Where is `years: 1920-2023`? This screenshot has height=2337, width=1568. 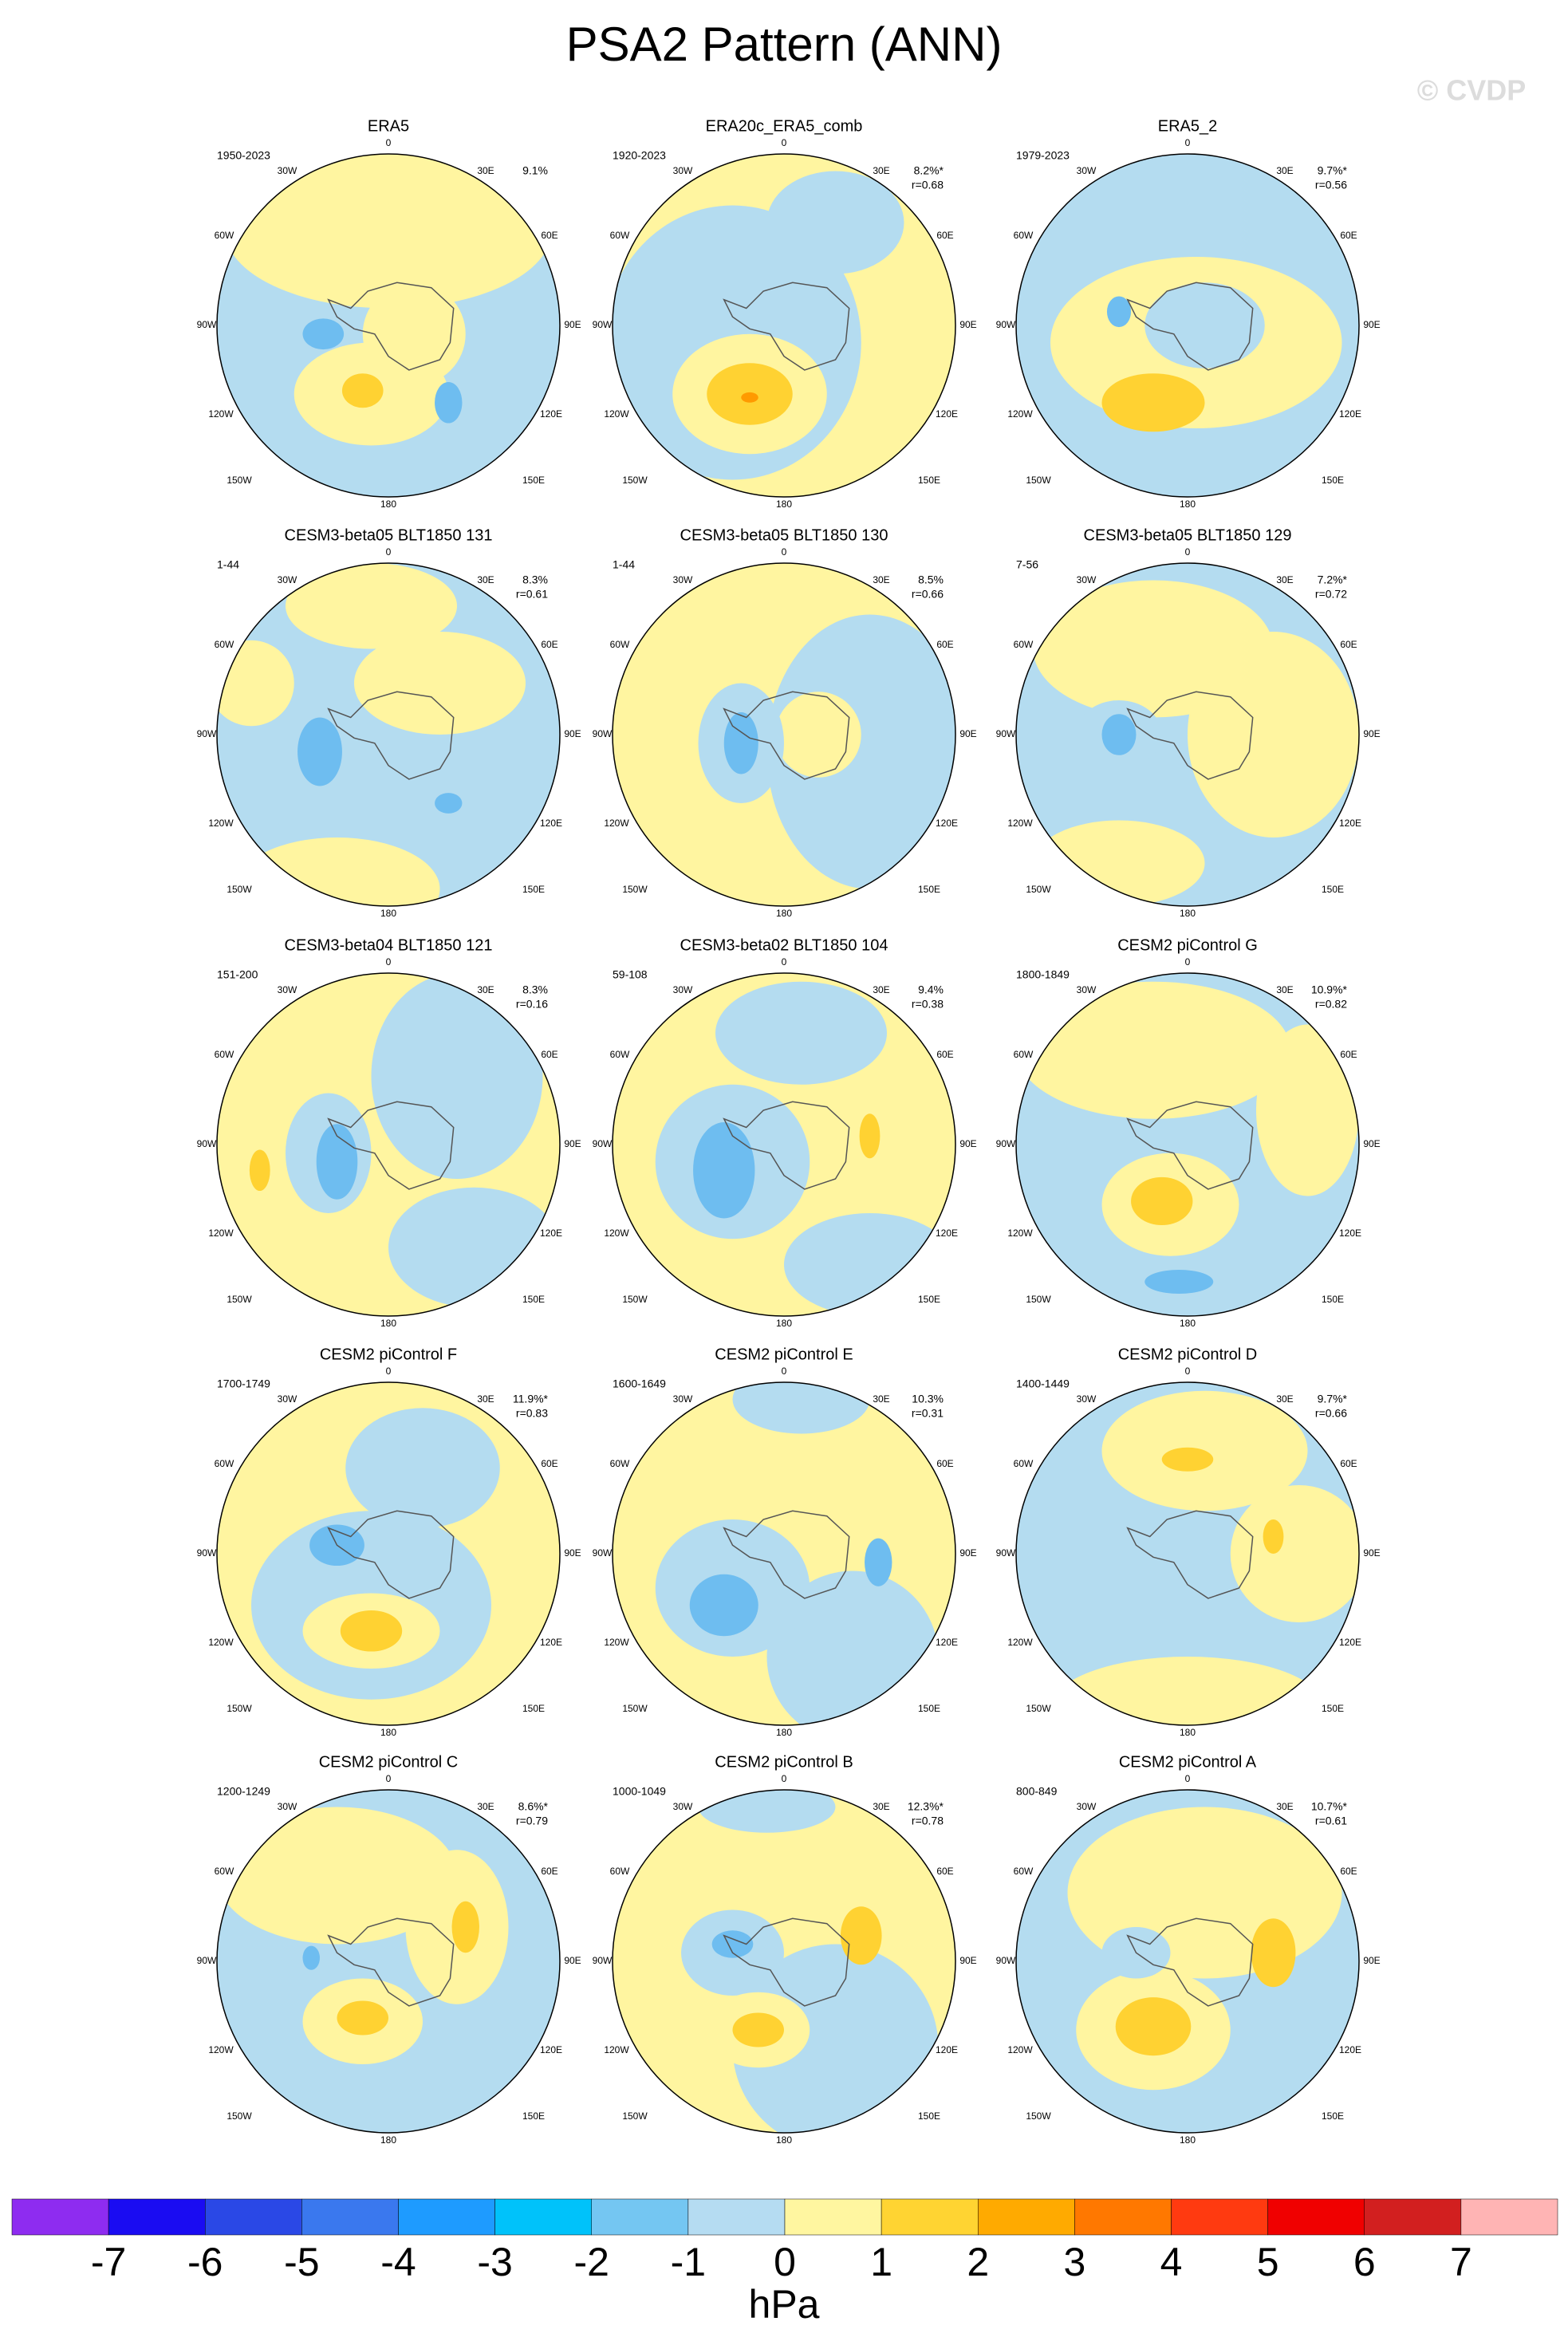
years: 1920-2023 is located at coordinates (639, 155).